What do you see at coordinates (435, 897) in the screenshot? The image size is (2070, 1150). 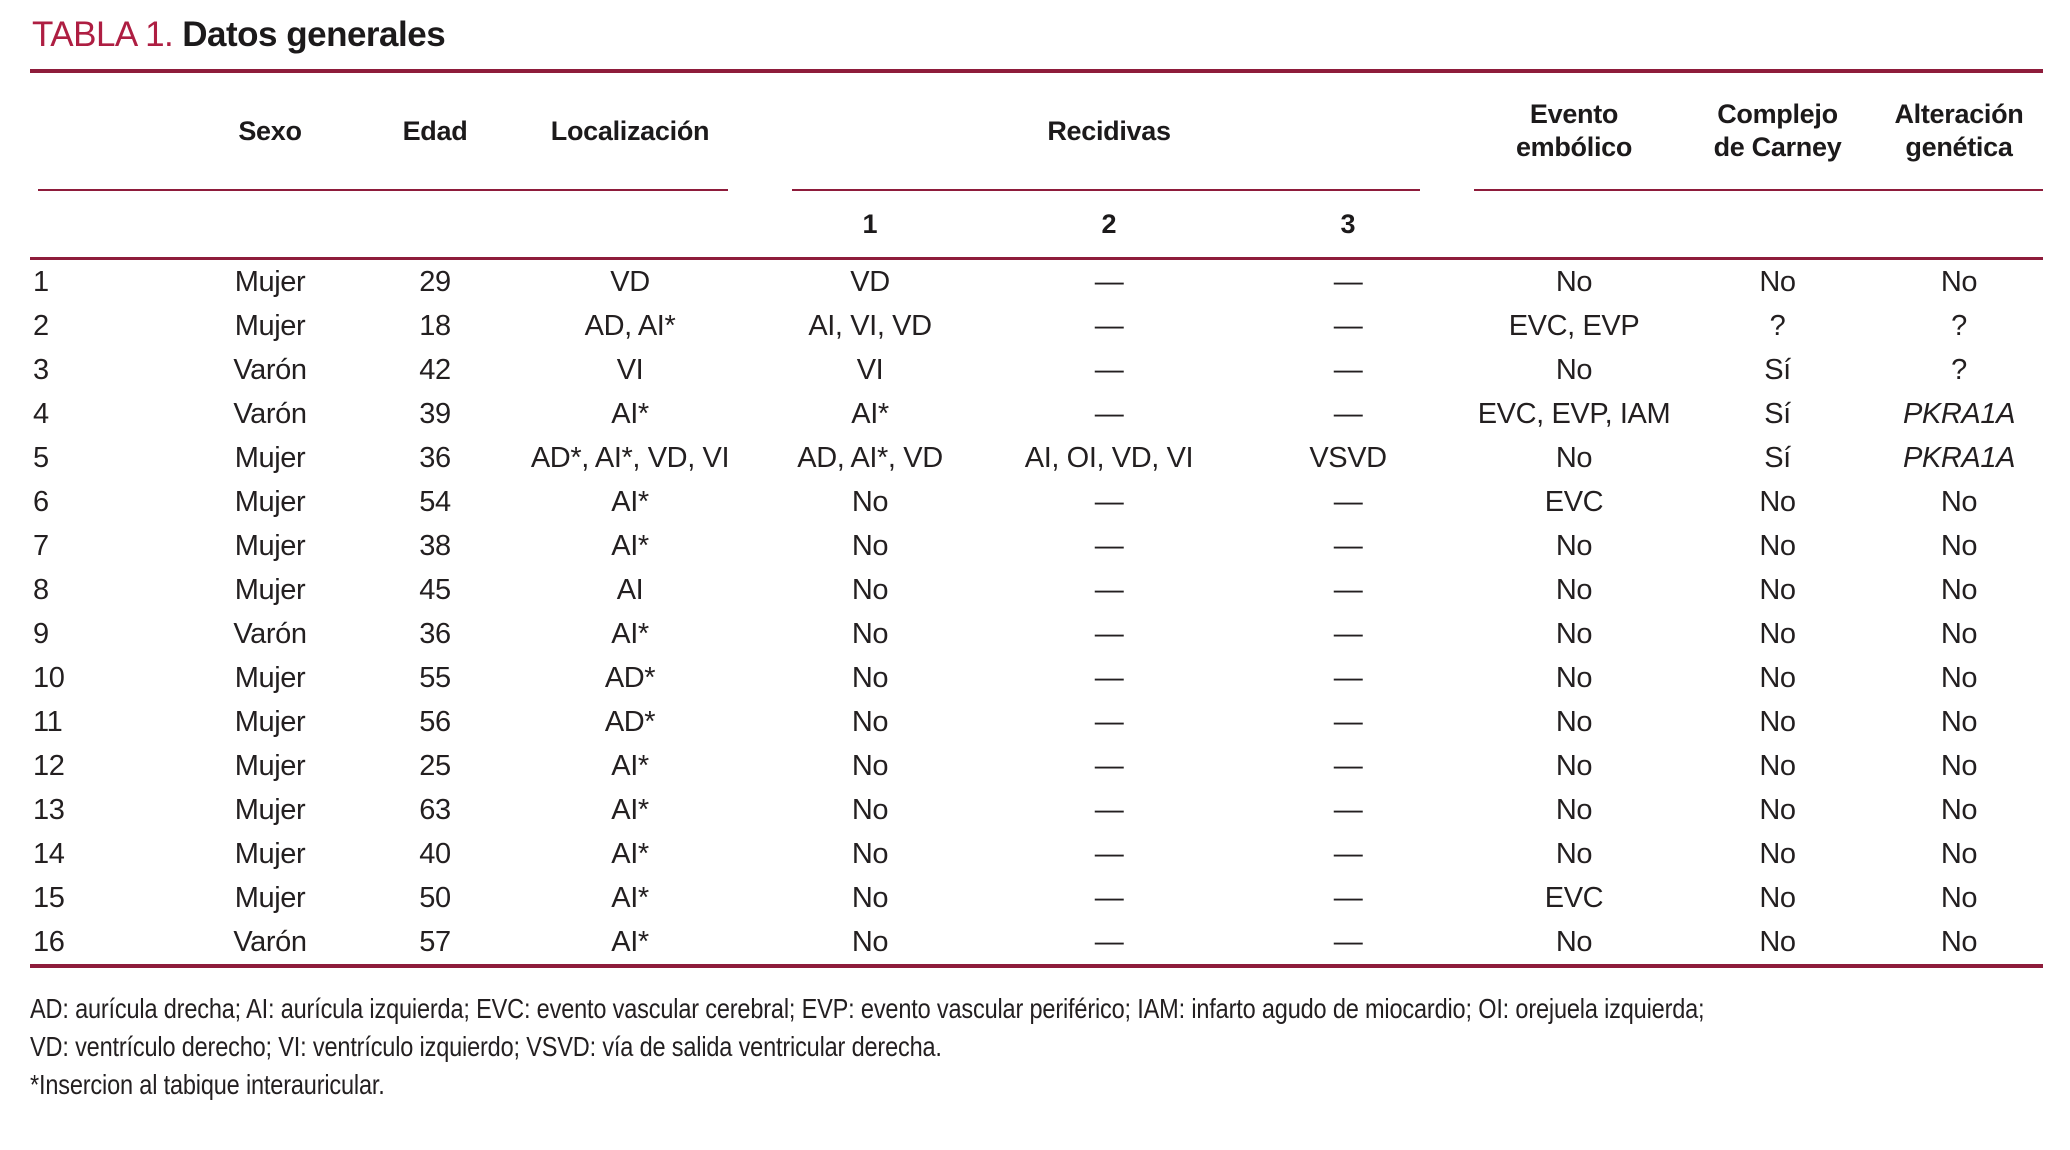 I see `cell: 50` at bounding box center [435, 897].